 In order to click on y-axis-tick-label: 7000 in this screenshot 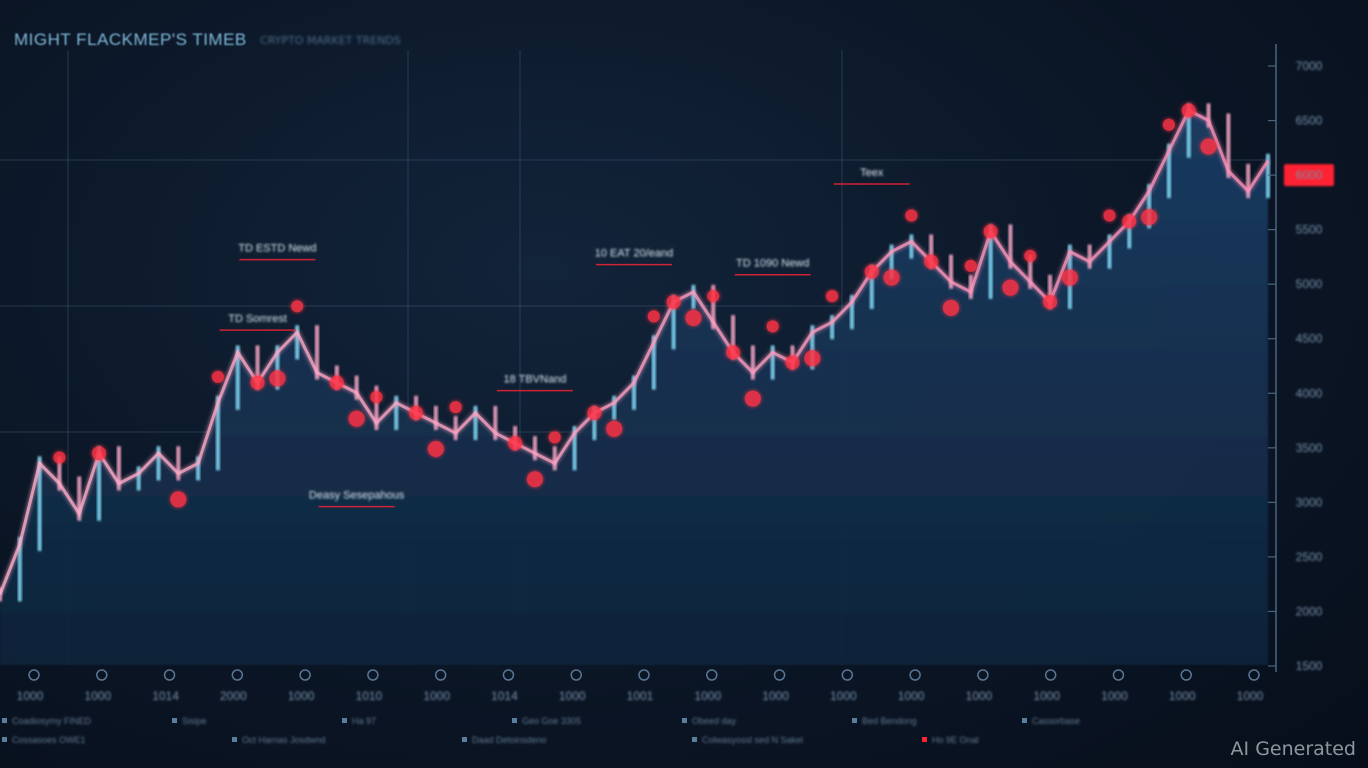, I will do `click(1309, 66)`.